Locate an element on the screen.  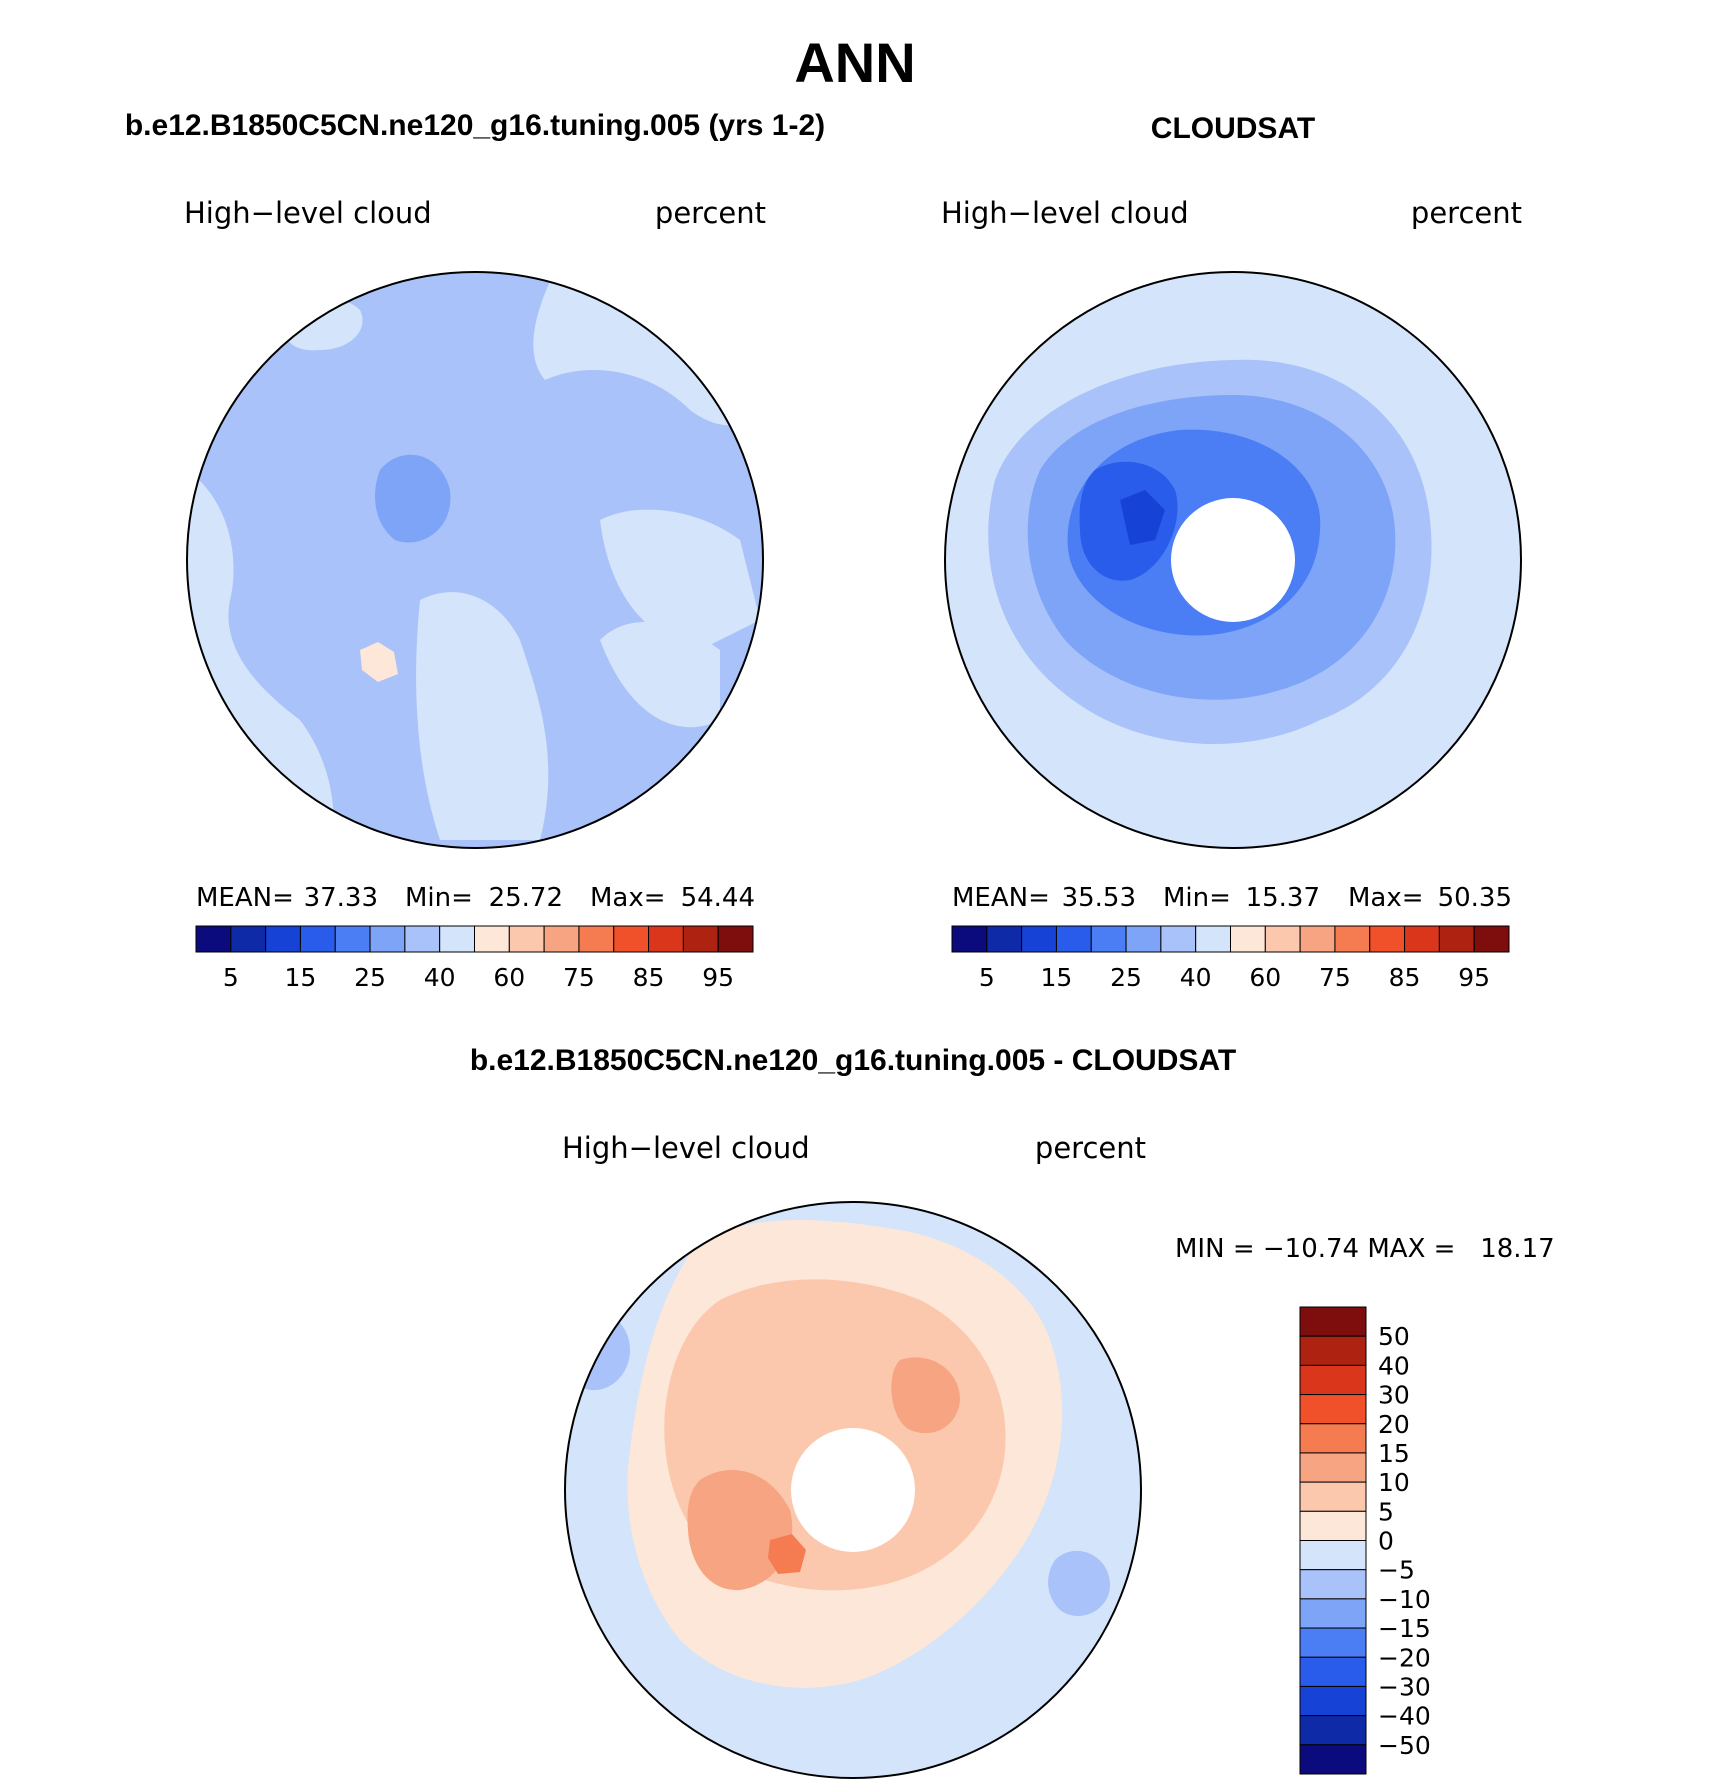
panel-a-min-label: Min= is located at coordinates (439, 898).